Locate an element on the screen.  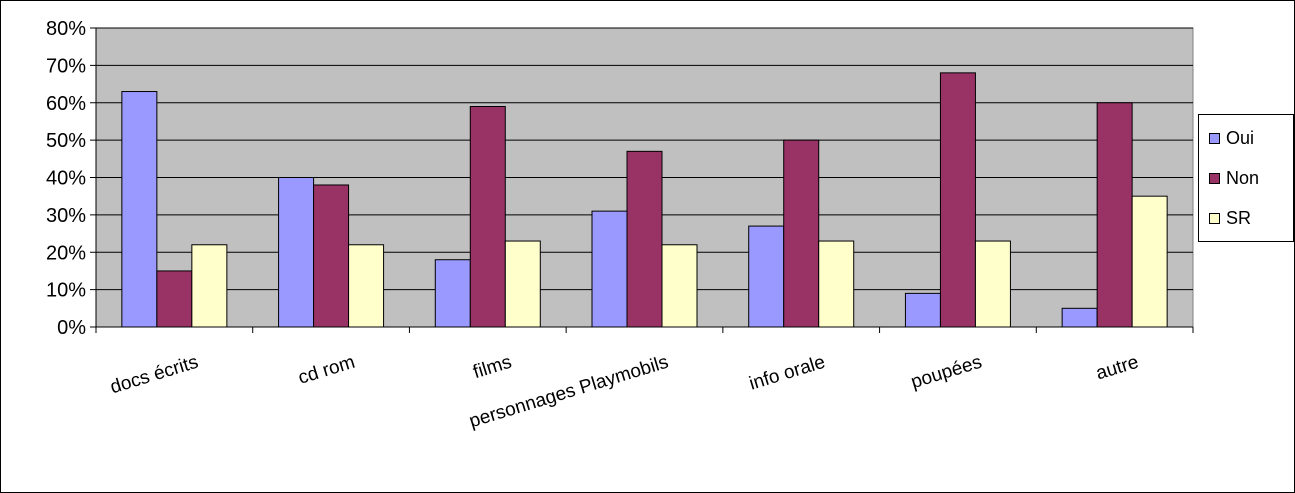
y-tick-label: 60% is located at coordinates (66, 104).